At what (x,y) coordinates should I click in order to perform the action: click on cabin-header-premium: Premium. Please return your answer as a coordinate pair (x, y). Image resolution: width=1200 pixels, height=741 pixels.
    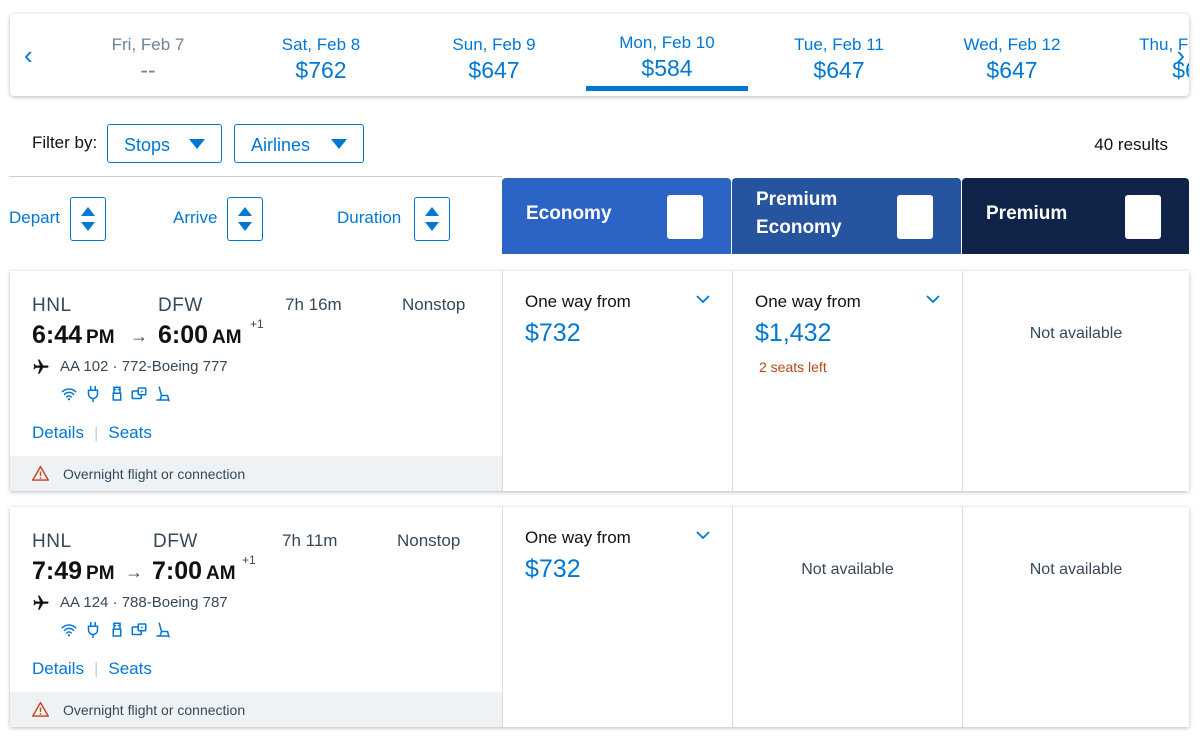
    Looking at the image, I should click on (1075, 216).